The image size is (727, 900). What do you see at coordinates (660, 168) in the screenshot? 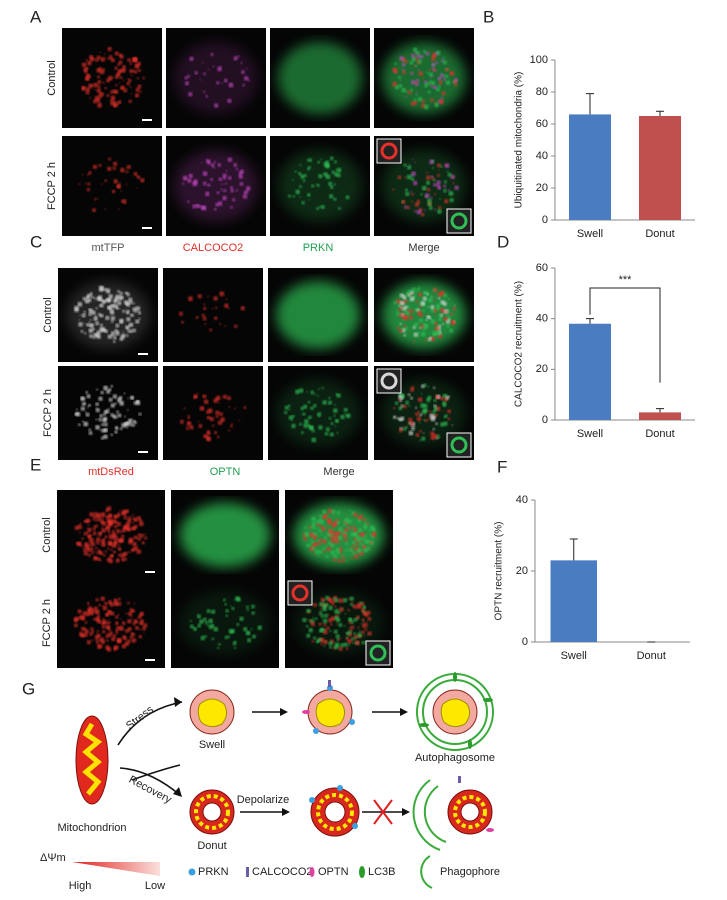
I see `bar` at bounding box center [660, 168].